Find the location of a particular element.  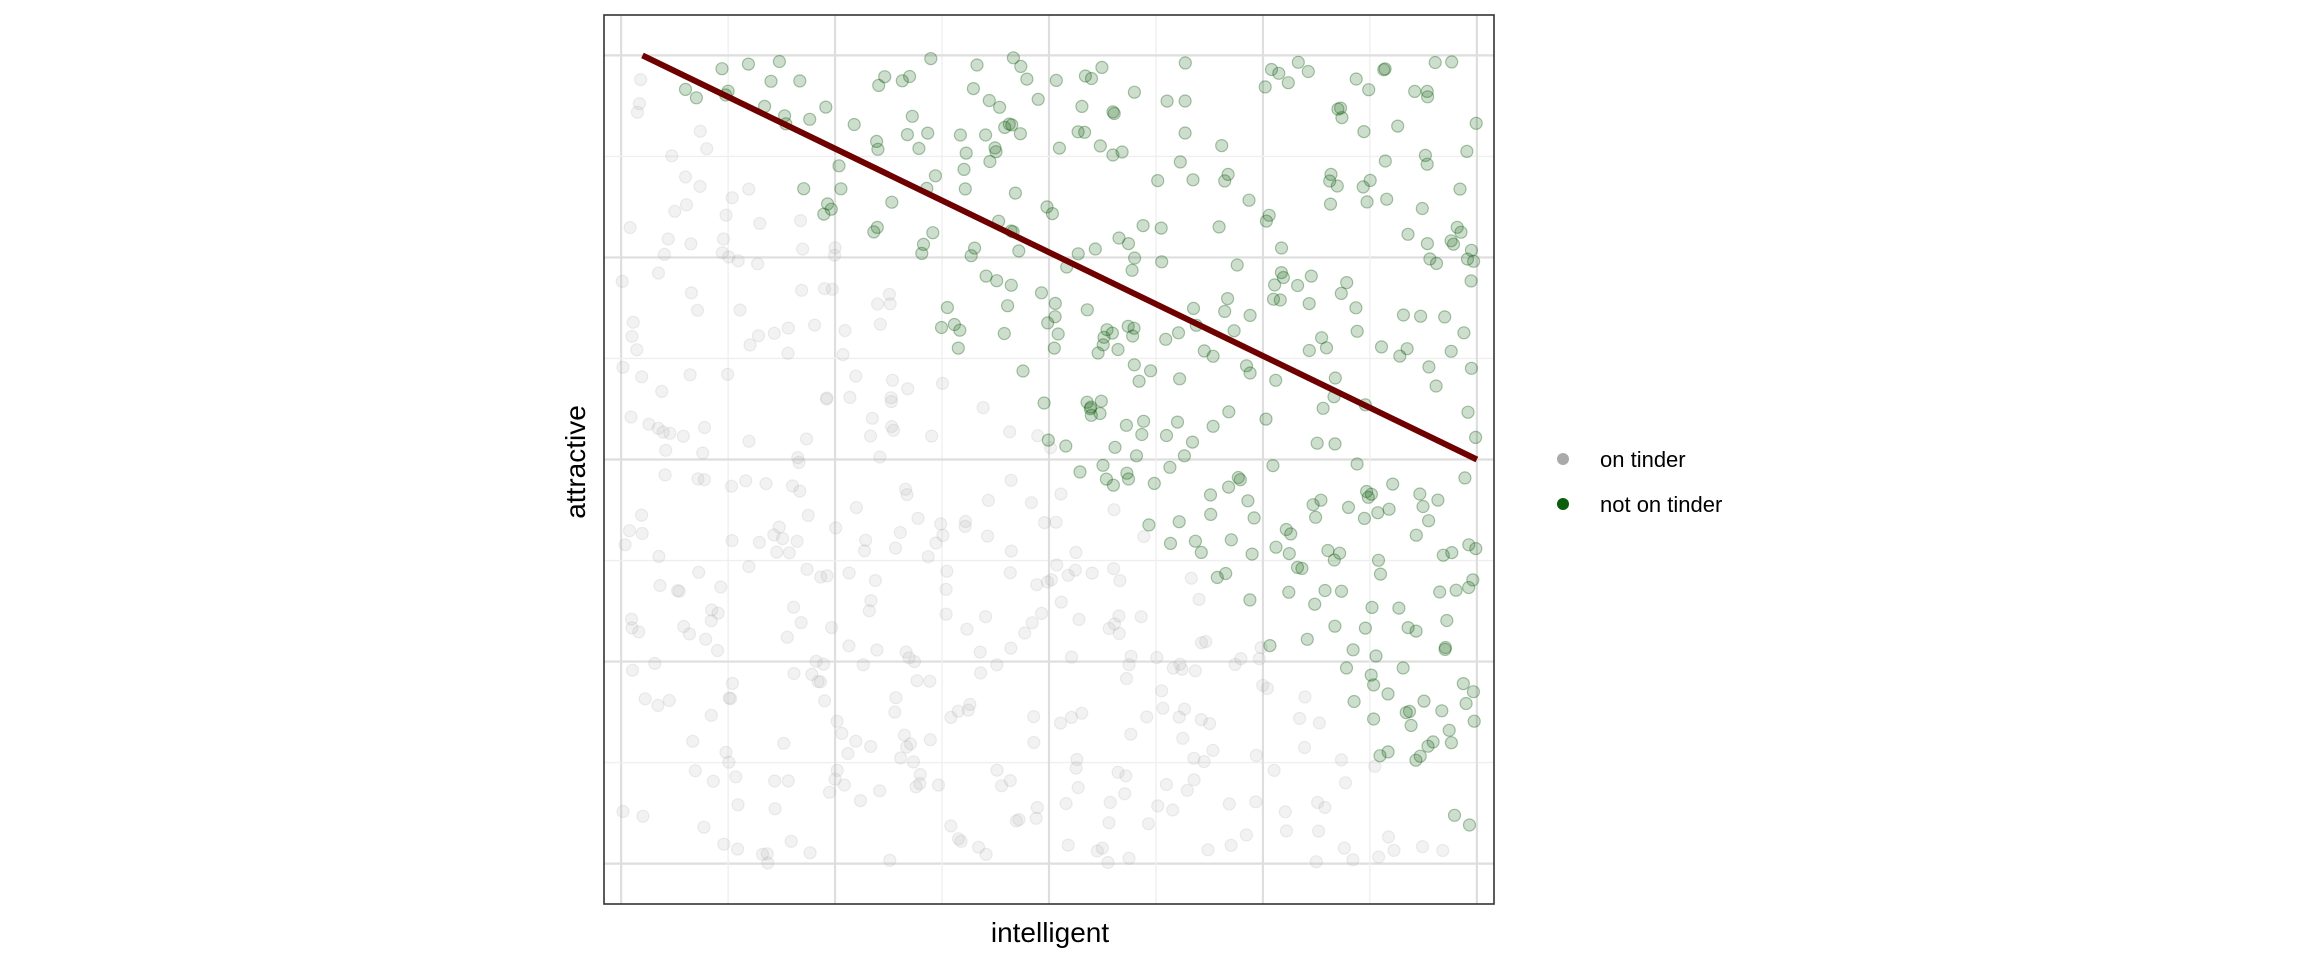

legend-key-not-on-tinder is located at coordinates (1563, 504).